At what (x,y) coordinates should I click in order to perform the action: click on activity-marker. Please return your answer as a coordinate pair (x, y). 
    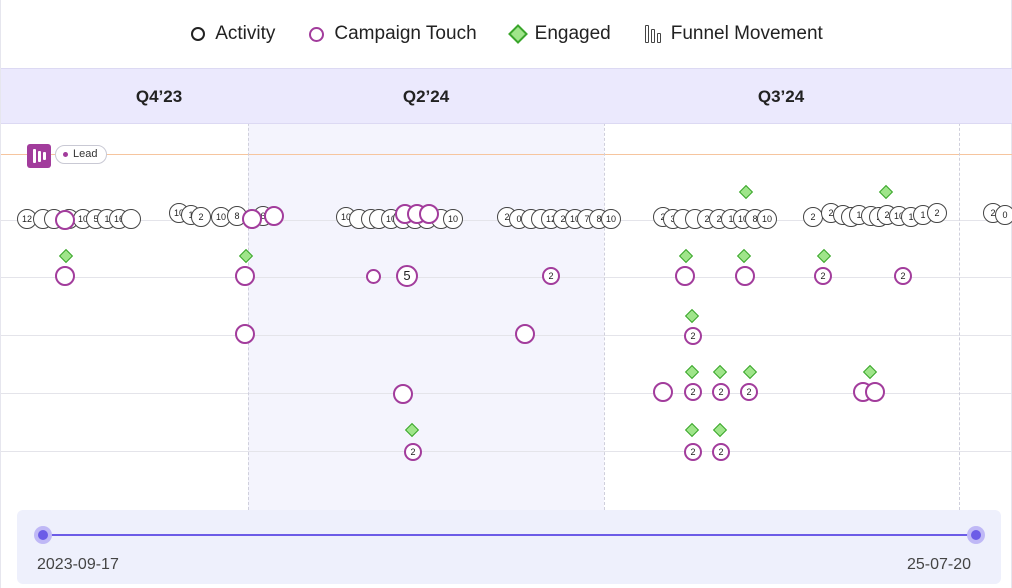
    Looking at the image, I should click on (131, 219).